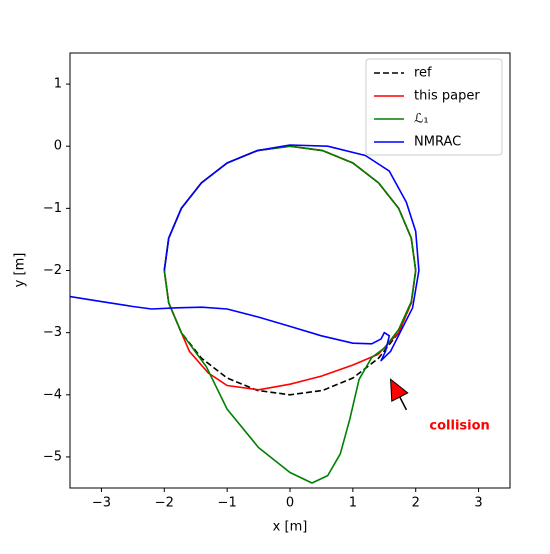 This screenshot has height=554, width=550. I want to click on y-tick-label: −5, so click(52, 456).